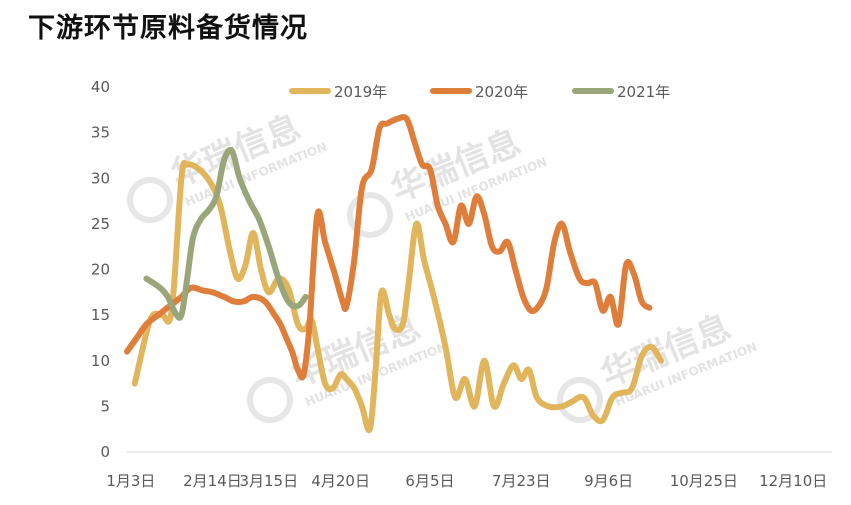 The image size is (851, 505). I want to click on y-tick-labels: 0 5 10 15 20 25 30 35 40, so click(100, 269).